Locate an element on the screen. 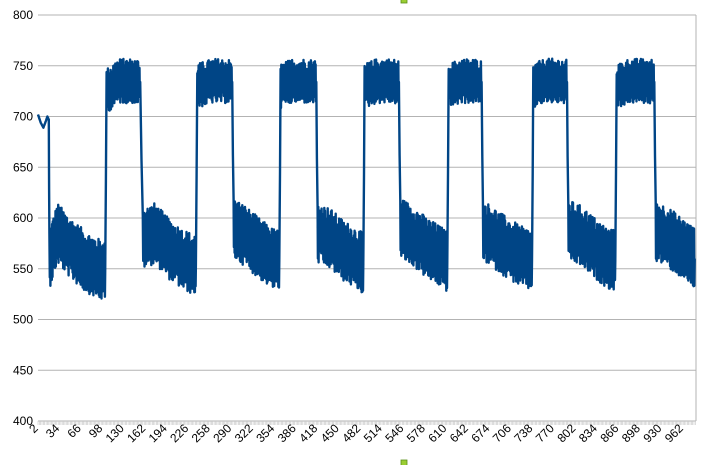 Image resolution: width=708 pixels, height=465 pixels. y-tick-label: 750 is located at coordinates (23, 66).